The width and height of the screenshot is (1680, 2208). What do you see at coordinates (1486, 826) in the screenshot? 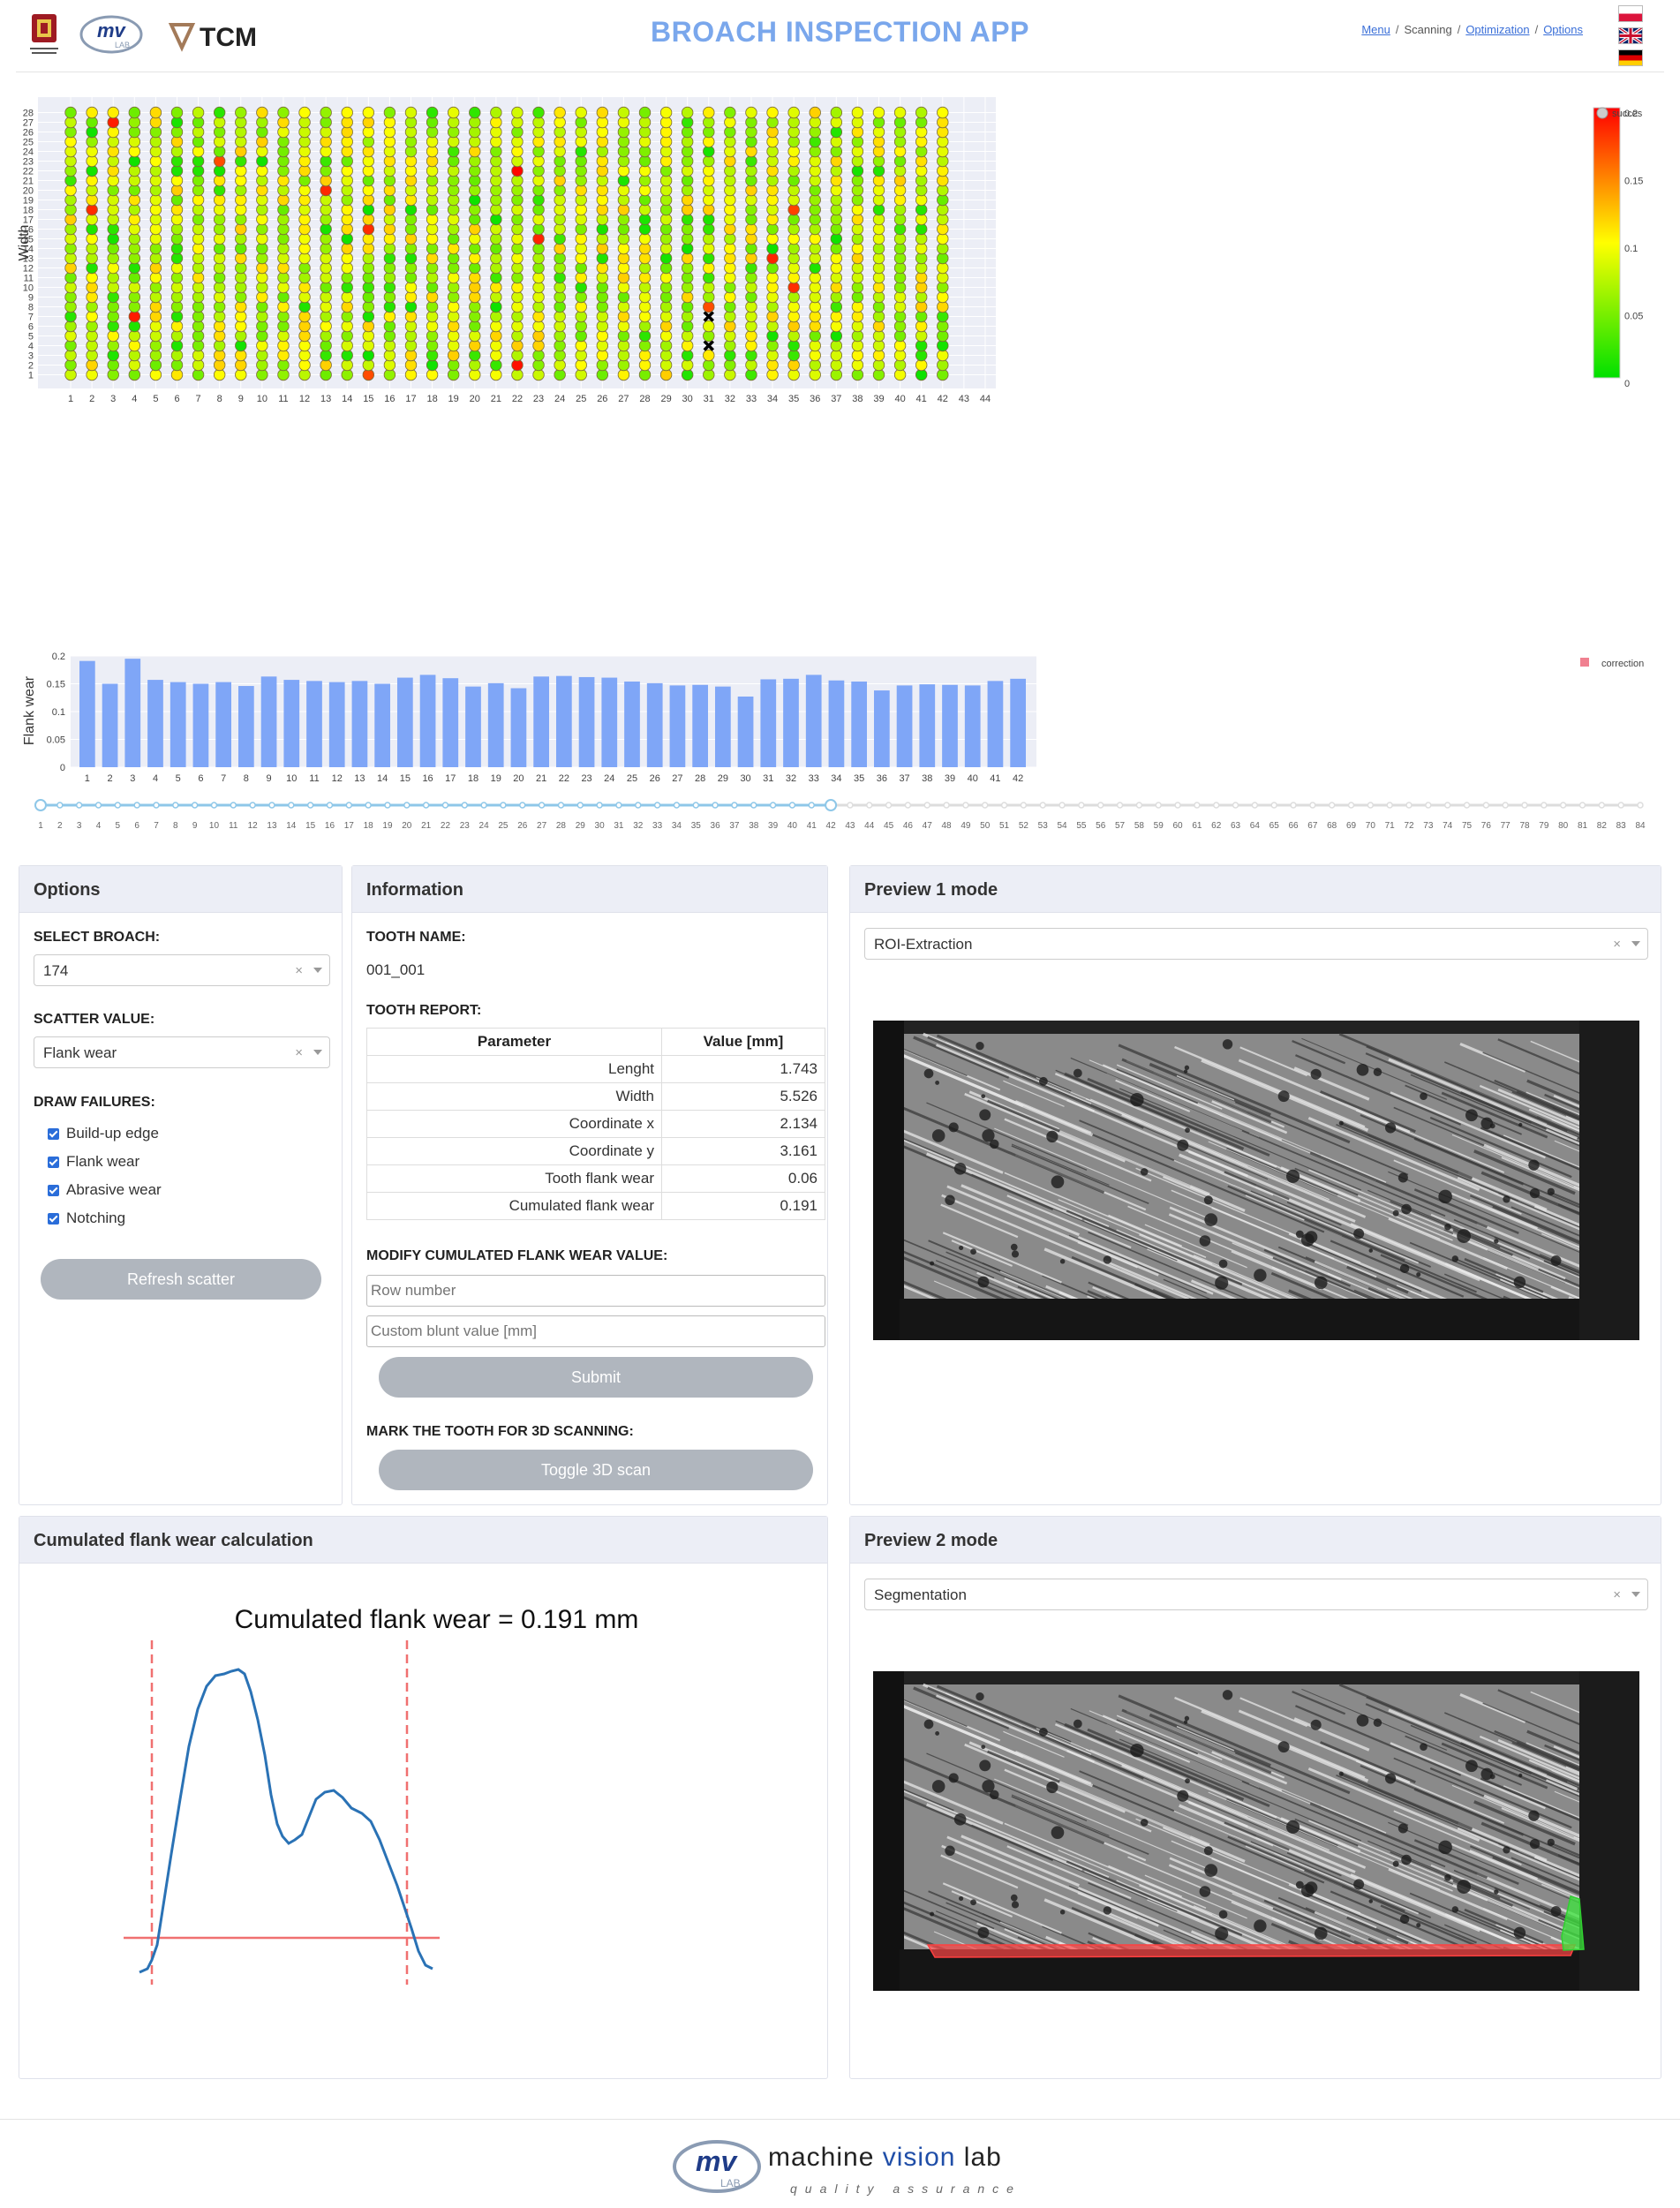
I see `slider-tick-label: 76` at bounding box center [1486, 826].